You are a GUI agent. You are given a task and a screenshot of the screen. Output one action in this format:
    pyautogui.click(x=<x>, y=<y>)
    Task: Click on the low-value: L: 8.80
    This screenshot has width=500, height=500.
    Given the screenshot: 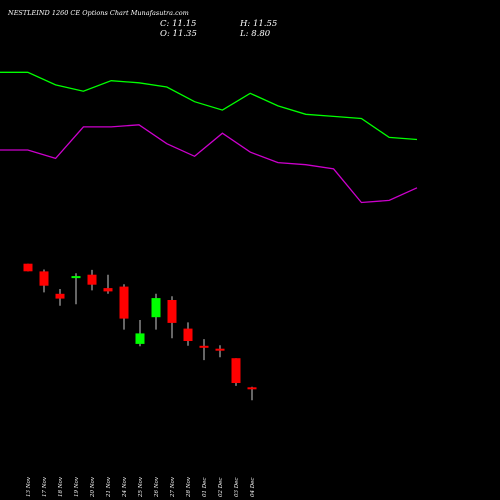 What is the action you would take?
    pyautogui.click(x=255, y=34)
    